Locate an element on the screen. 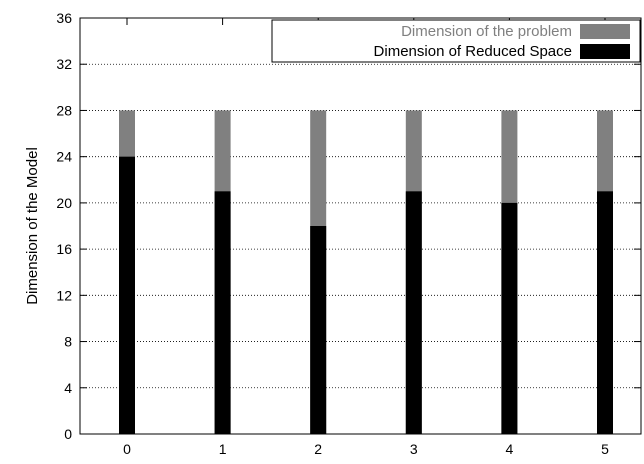 This screenshot has width=644, height=464. y-tick-label: 16 is located at coordinates (64, 249).